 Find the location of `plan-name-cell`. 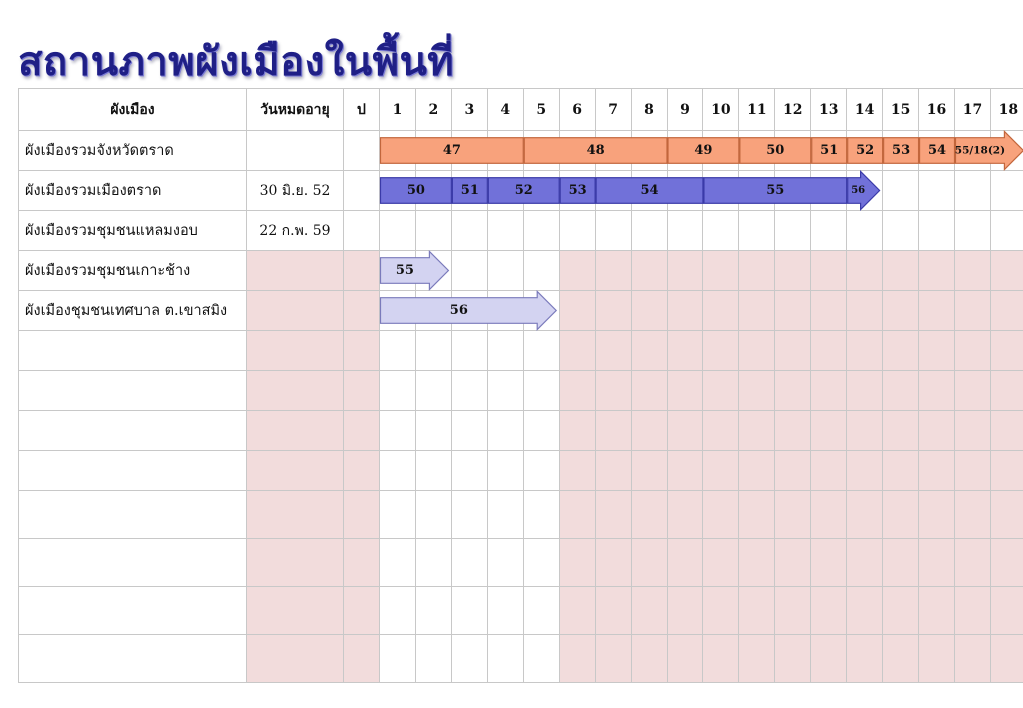

plan-name-cell is located at coordinates (132, 350).